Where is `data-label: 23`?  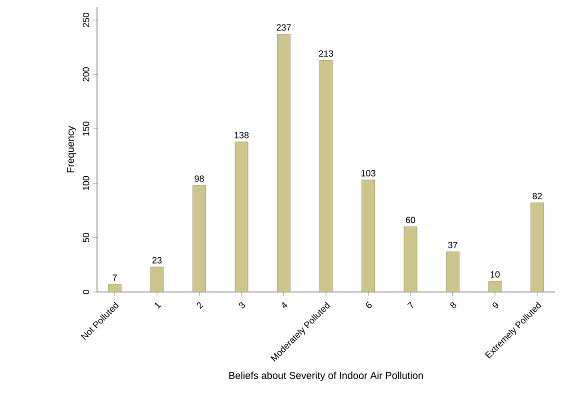 data-label: 23 is located at coordinates (157, 260).